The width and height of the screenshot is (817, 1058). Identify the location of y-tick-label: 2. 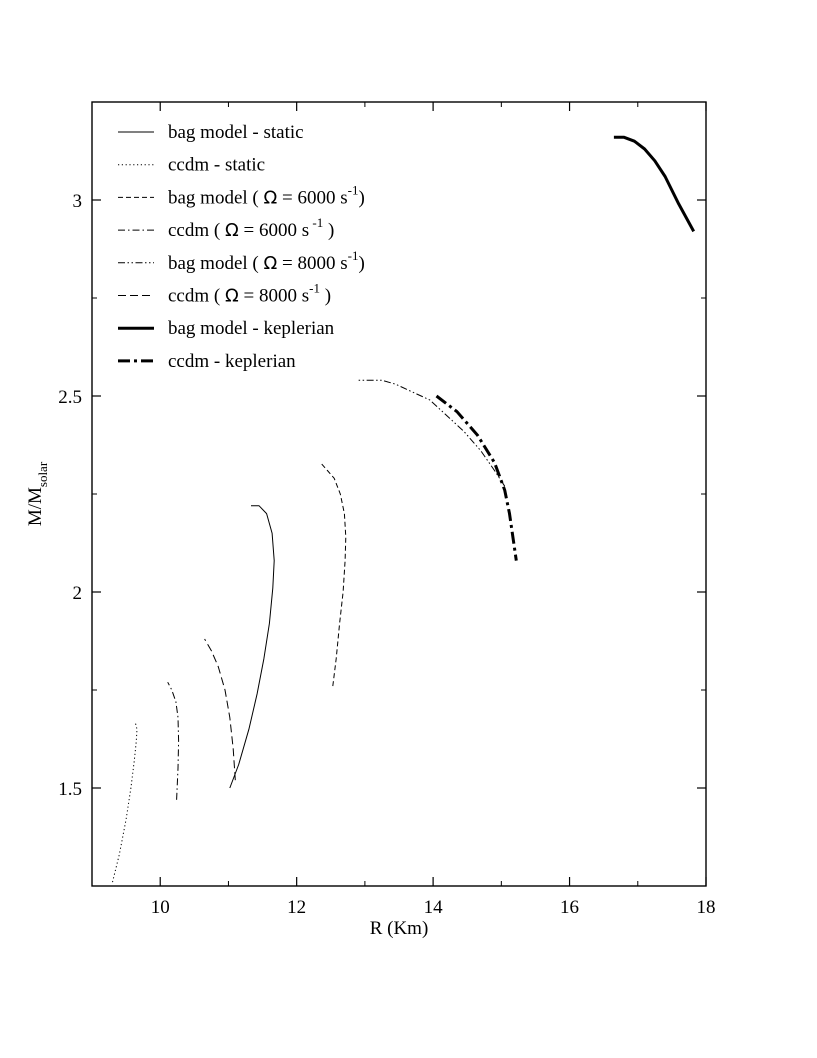
(78, 593).